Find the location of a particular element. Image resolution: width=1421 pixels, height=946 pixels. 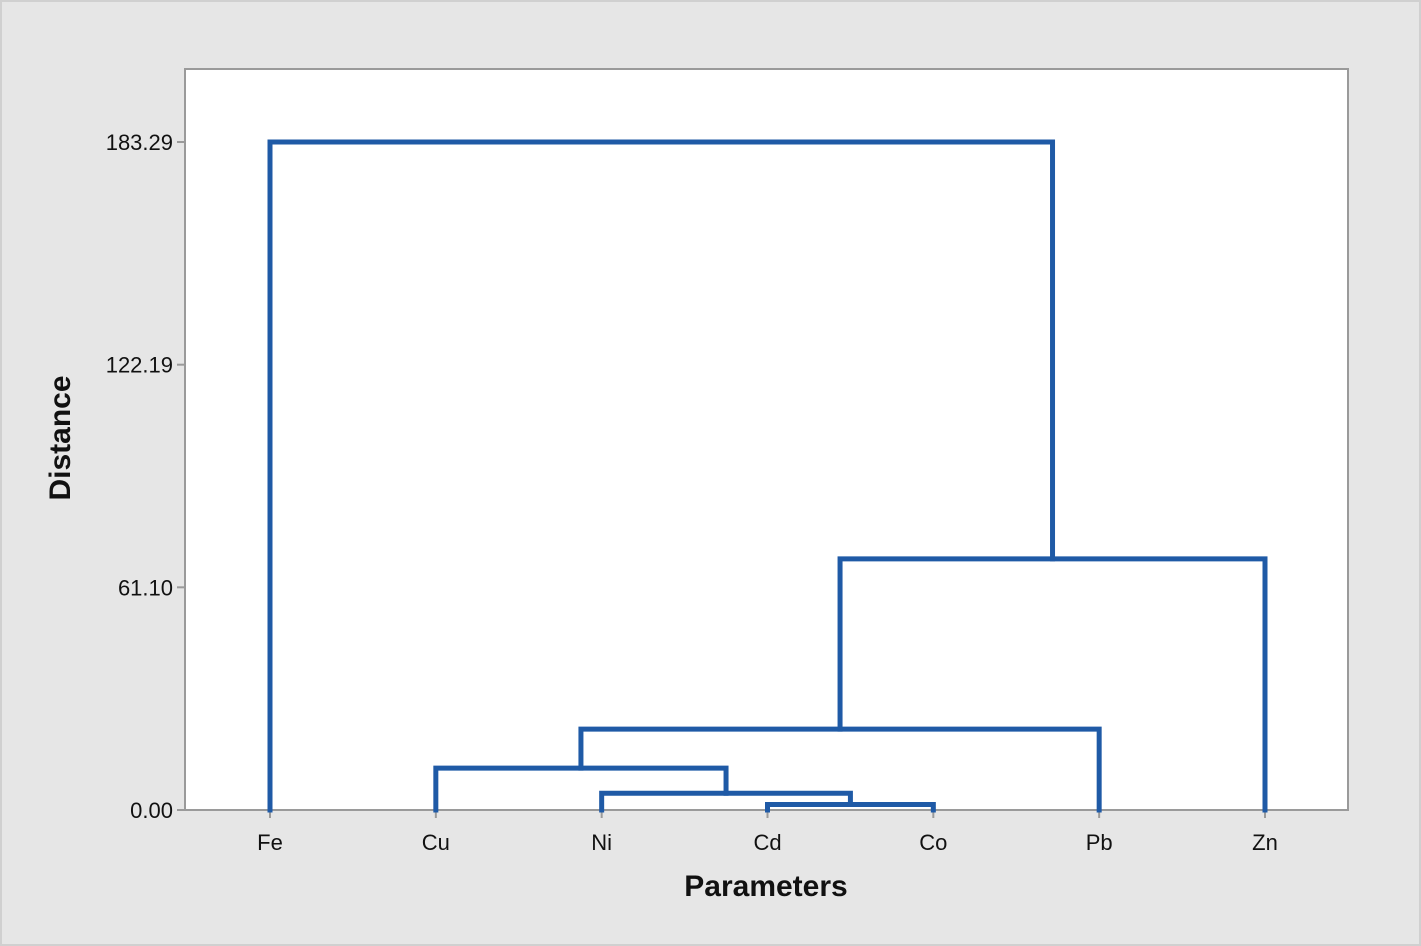

x-tick-label-cd: Cd is located at coordinates (767, 842).